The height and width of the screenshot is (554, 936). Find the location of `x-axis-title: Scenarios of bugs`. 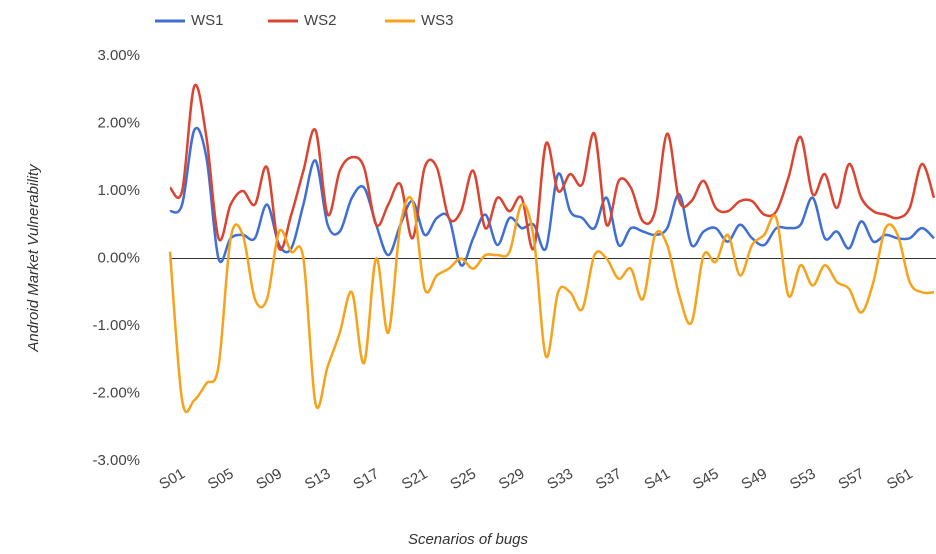

x-axis-title: Scenarios of bugs is located at coordinates (468, 539).